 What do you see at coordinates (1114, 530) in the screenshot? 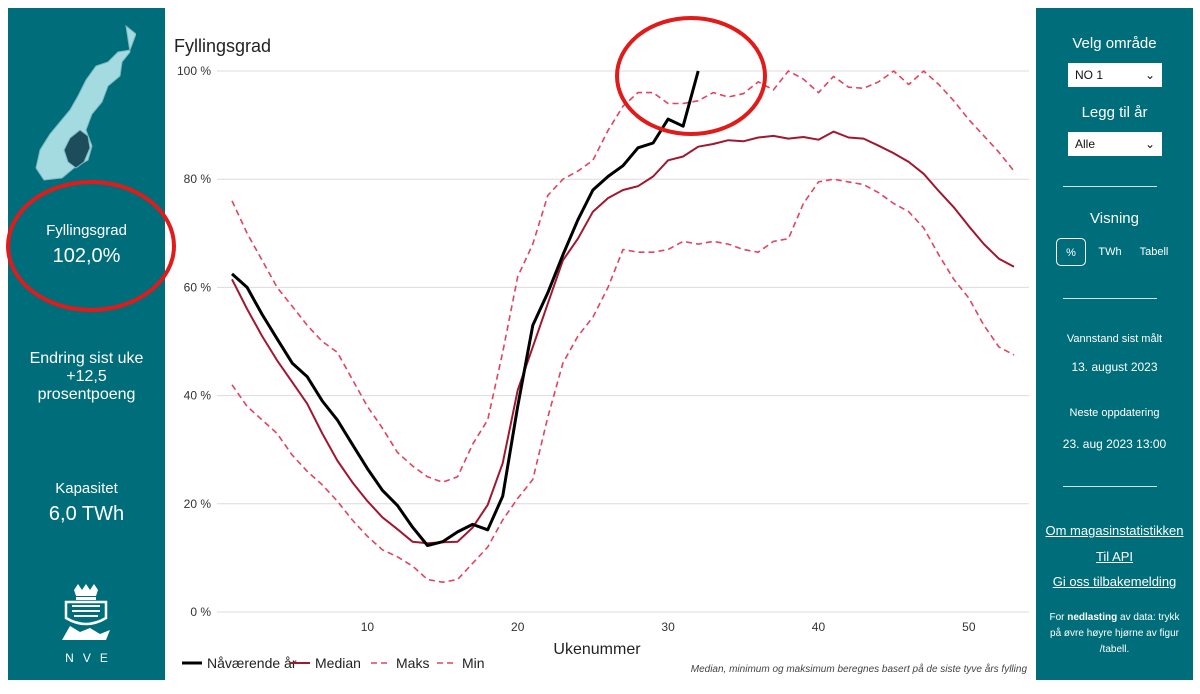
I see `about-statistics-link: Om magasinstatistikken` at bounding box center [1114, 530].